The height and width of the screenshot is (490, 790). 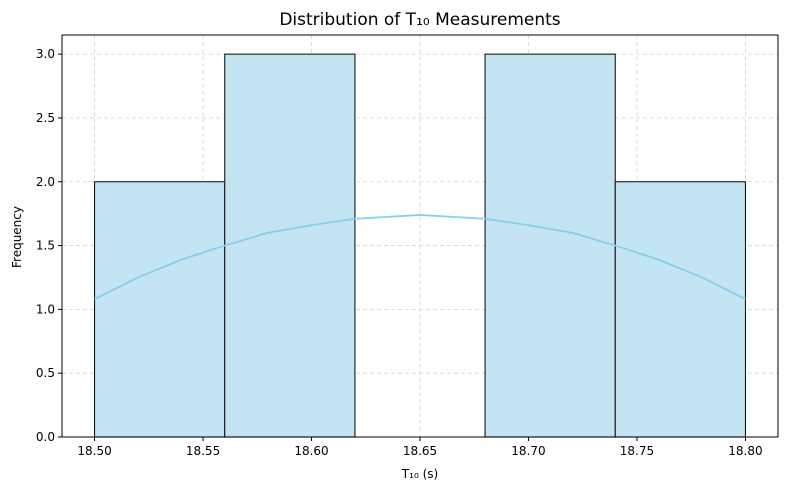 I want to click on y-tick-label: 1.0, so click(x=45, y=309).